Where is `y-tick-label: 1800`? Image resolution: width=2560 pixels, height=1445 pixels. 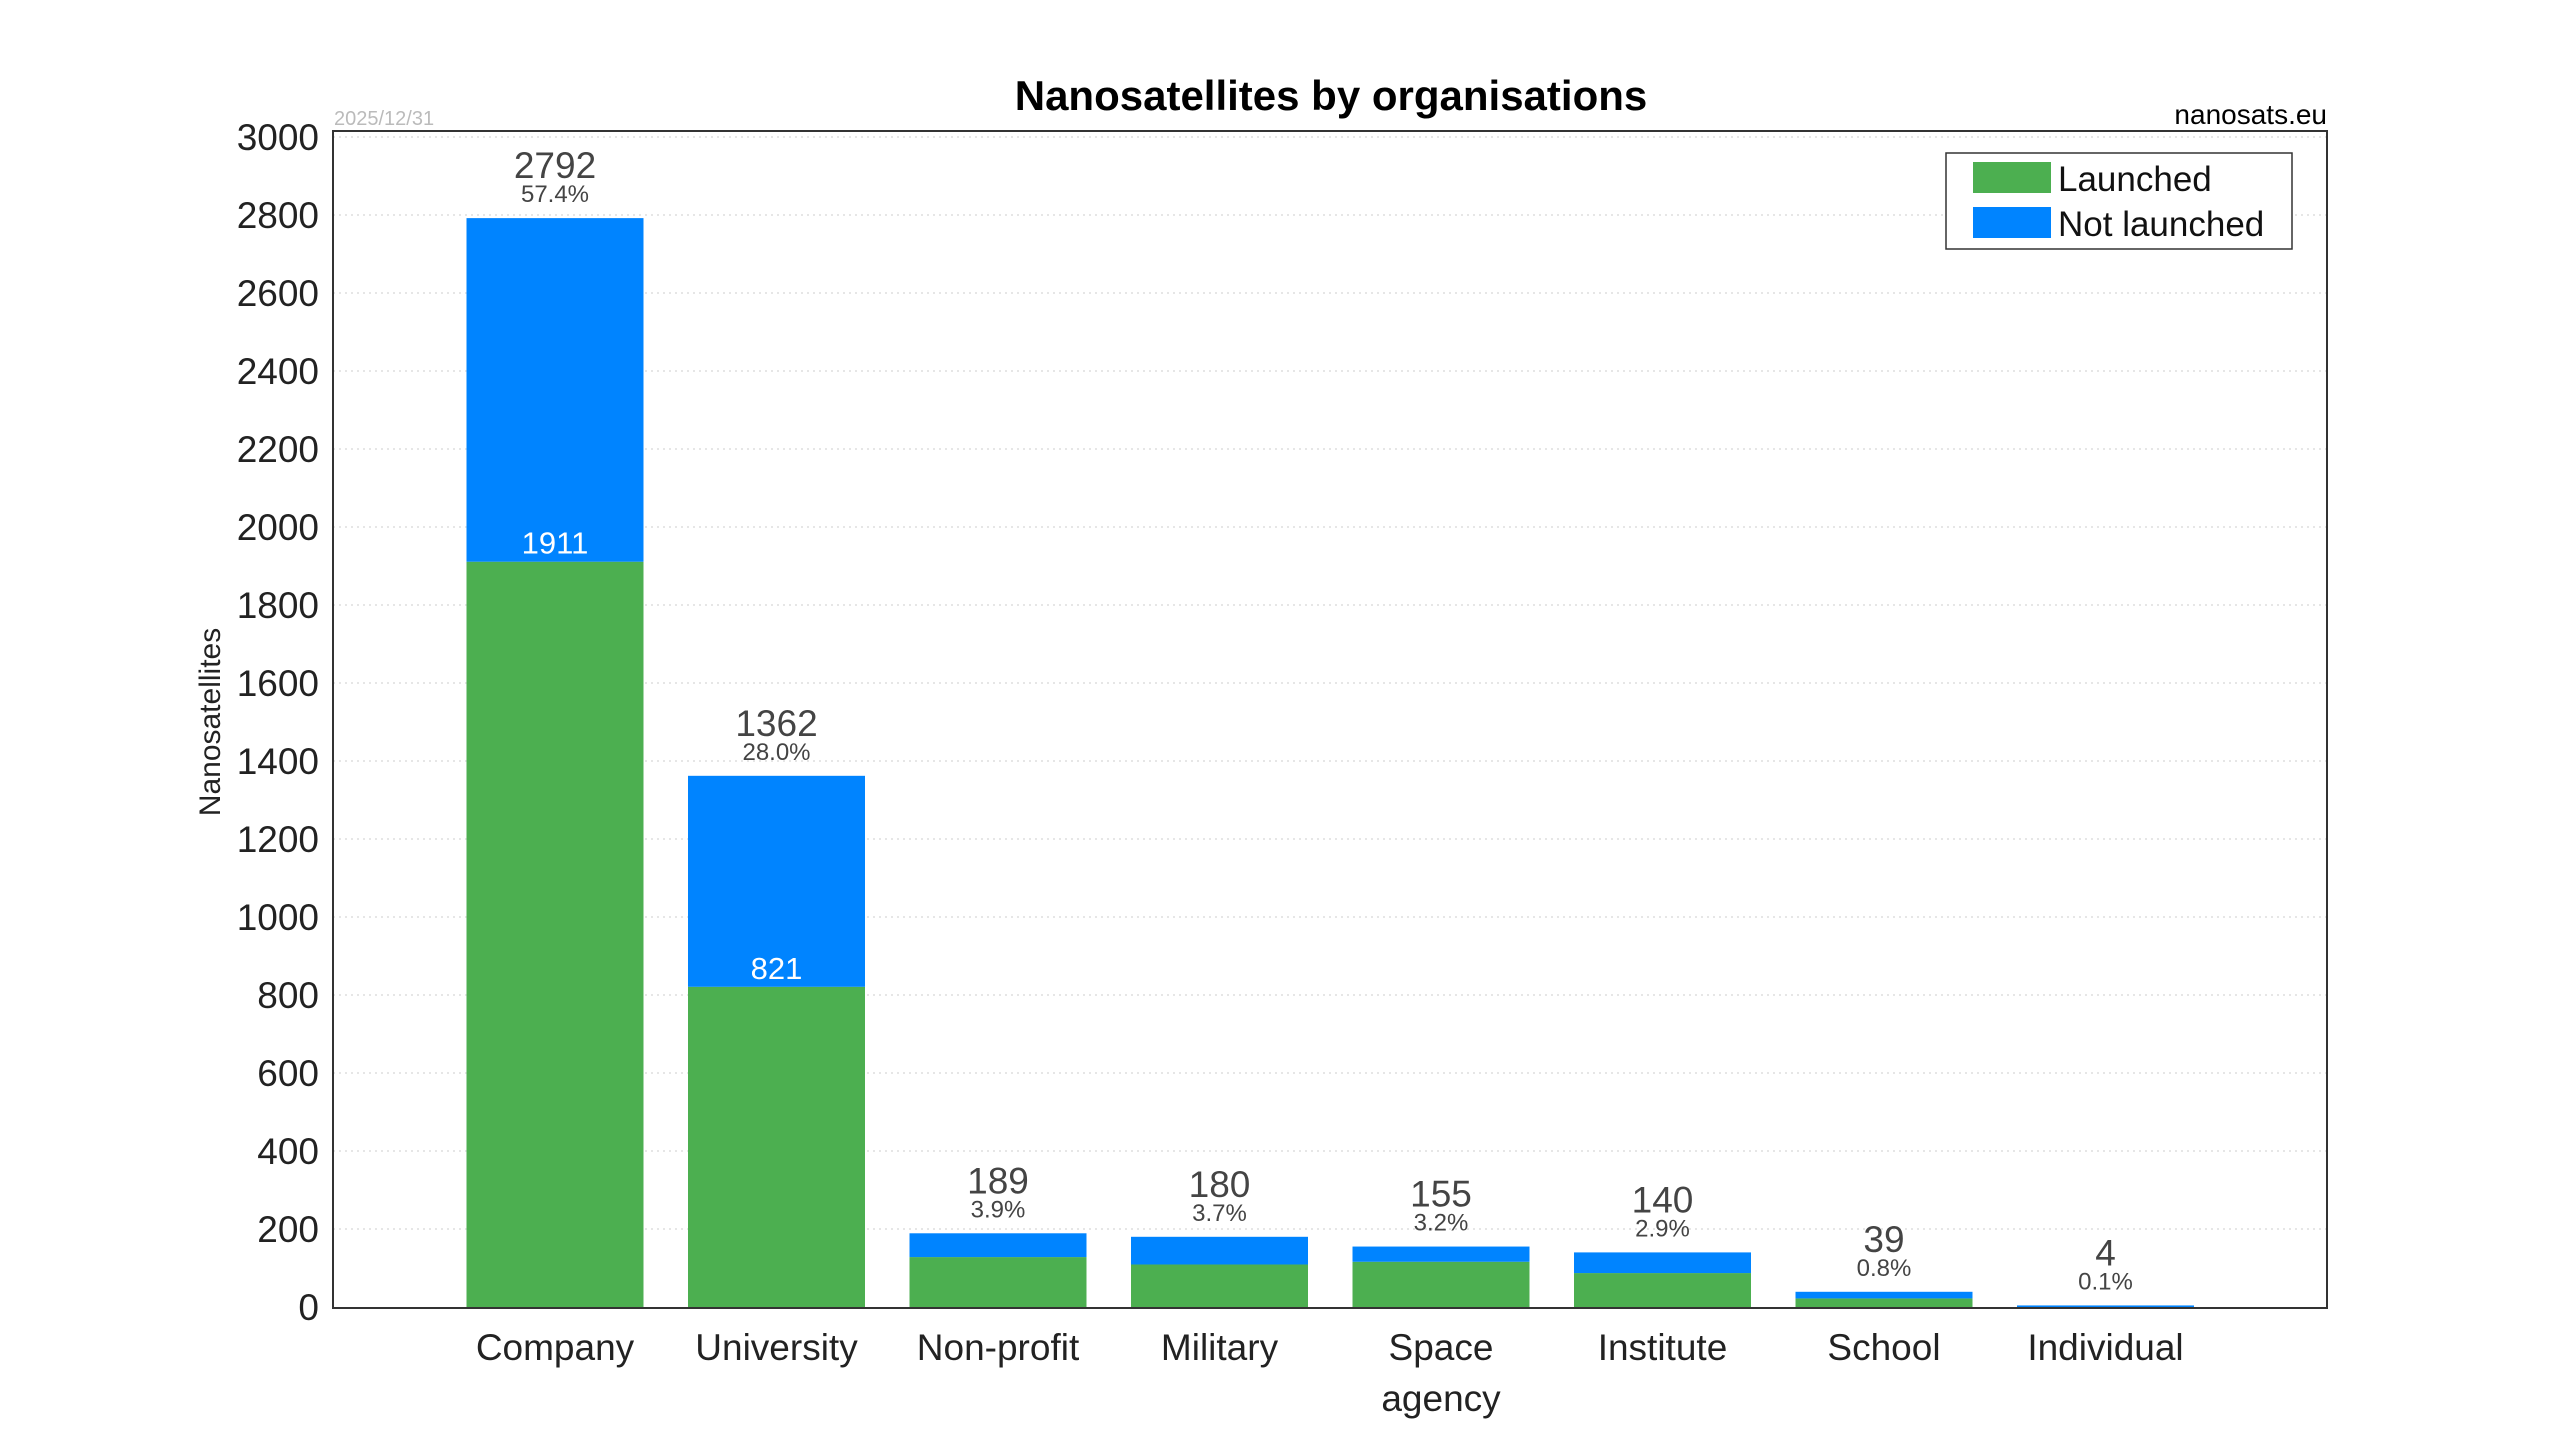 y-tick-label: 1800 is located at coordinates (278, 605).